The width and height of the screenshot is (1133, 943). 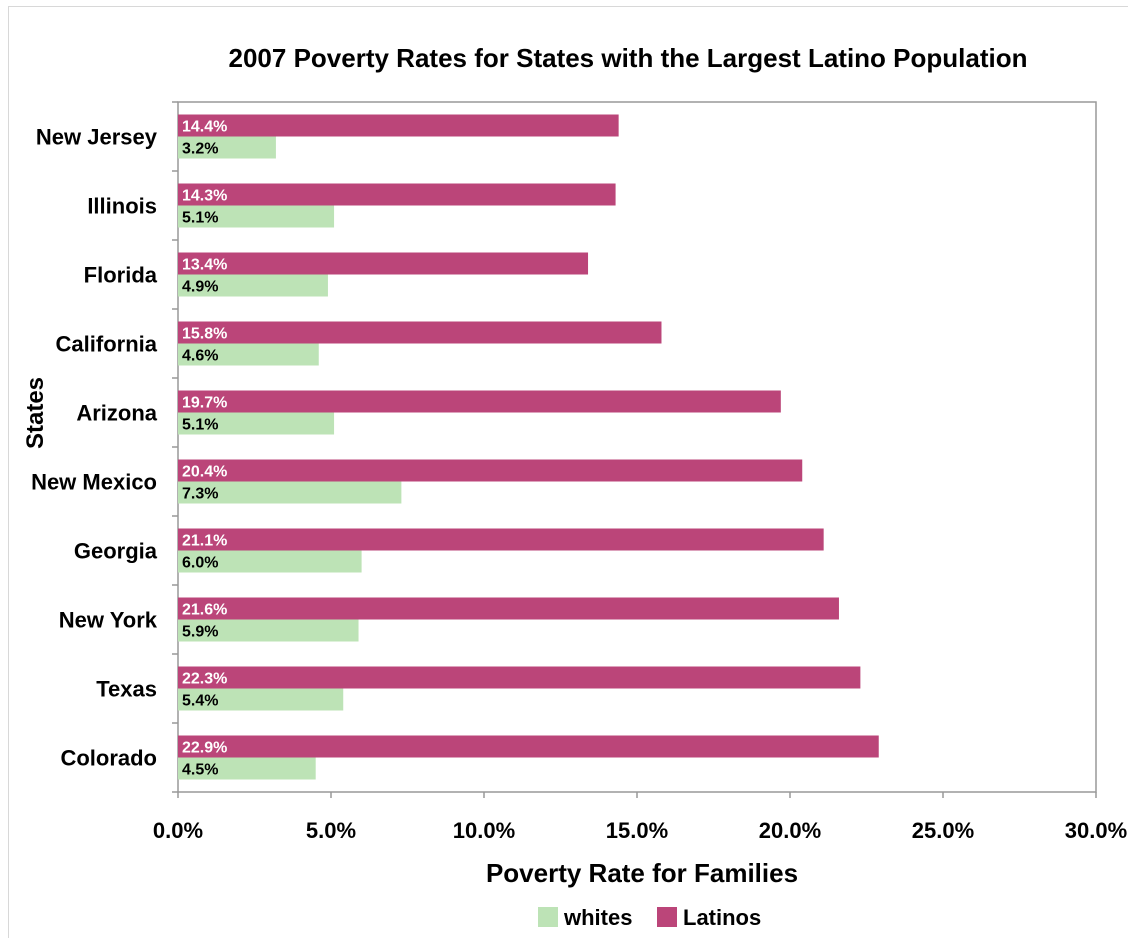 What do you see at coordinates (204, 610) in the screenshot?
I see `data-label-latinos: 21.6%` at bounding box center [204, 610].